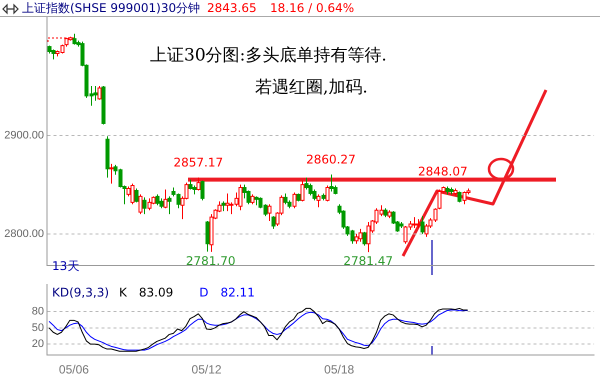 The width and height of the screenshot is (600, 390). I want to click on annotation: 上证30分图:多头底单持有等待., so click(268, 55).